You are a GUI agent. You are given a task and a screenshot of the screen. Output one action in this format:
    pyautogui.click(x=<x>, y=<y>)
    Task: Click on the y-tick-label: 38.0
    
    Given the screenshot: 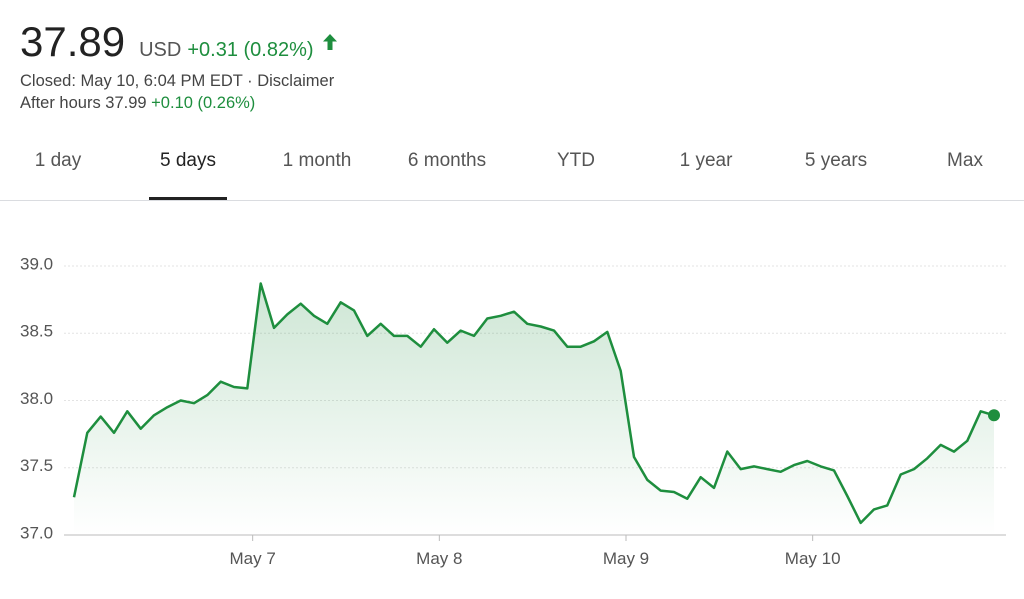 What is the action you would take?
    pyautogui.click(x=36, y=398)
    